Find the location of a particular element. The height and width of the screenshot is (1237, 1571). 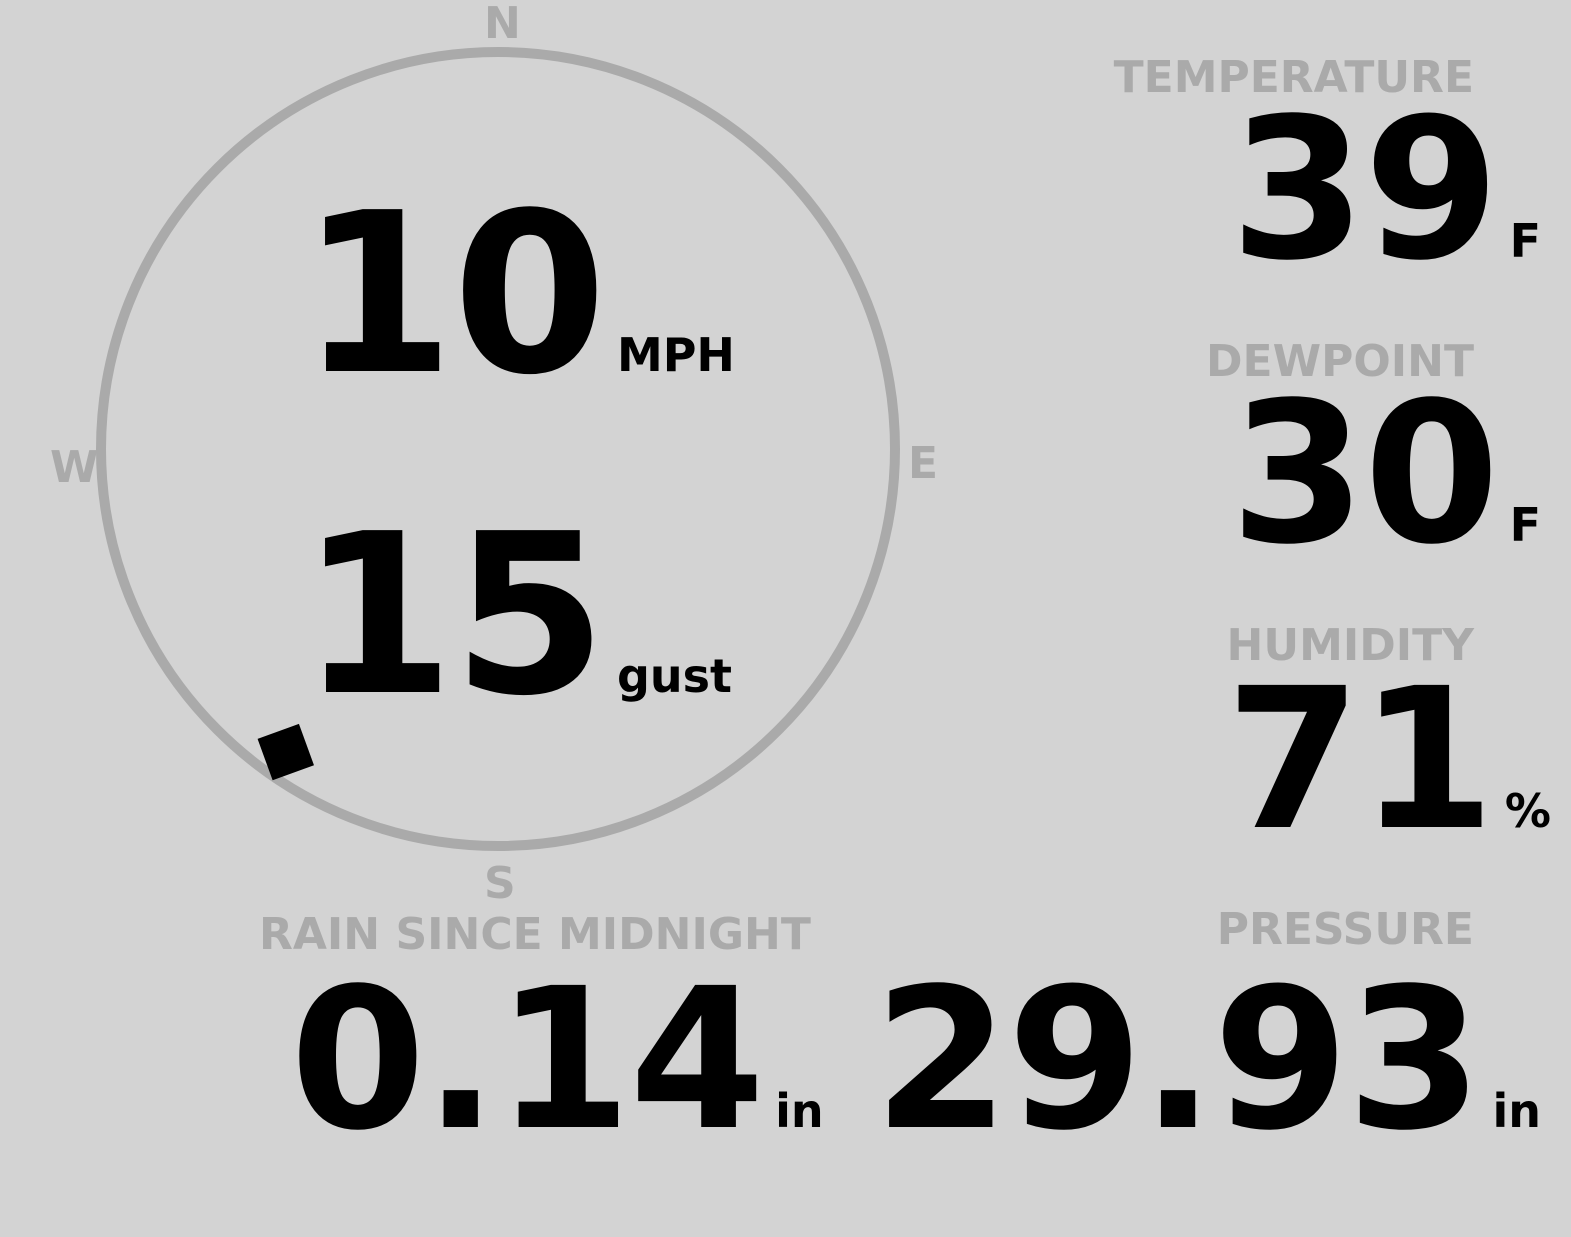

compass-north: N is located at coordinates (502, 24).